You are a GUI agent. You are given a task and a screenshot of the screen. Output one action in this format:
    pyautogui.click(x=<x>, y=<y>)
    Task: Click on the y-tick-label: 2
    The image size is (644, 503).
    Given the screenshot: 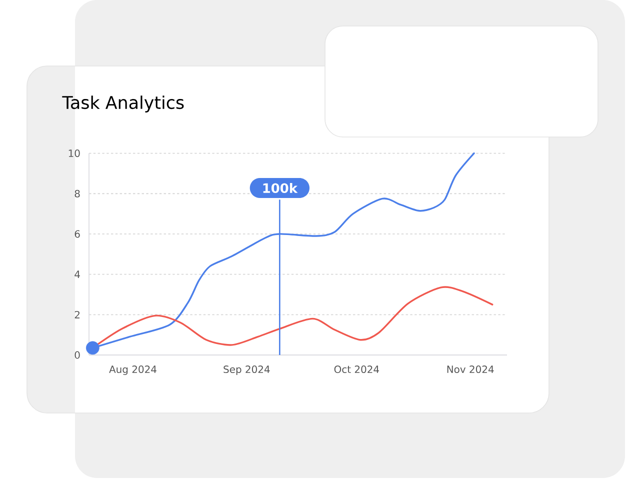 What is the action you would take?
    pyautogui.click(x=77, y=314)
    